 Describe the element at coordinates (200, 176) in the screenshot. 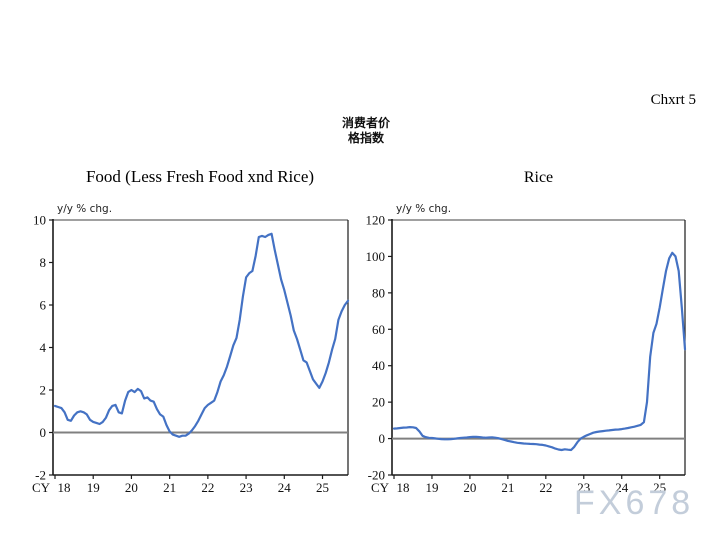

I see `food-chart-title: Food (Less Fresh Food xnd Rice)` at that location.